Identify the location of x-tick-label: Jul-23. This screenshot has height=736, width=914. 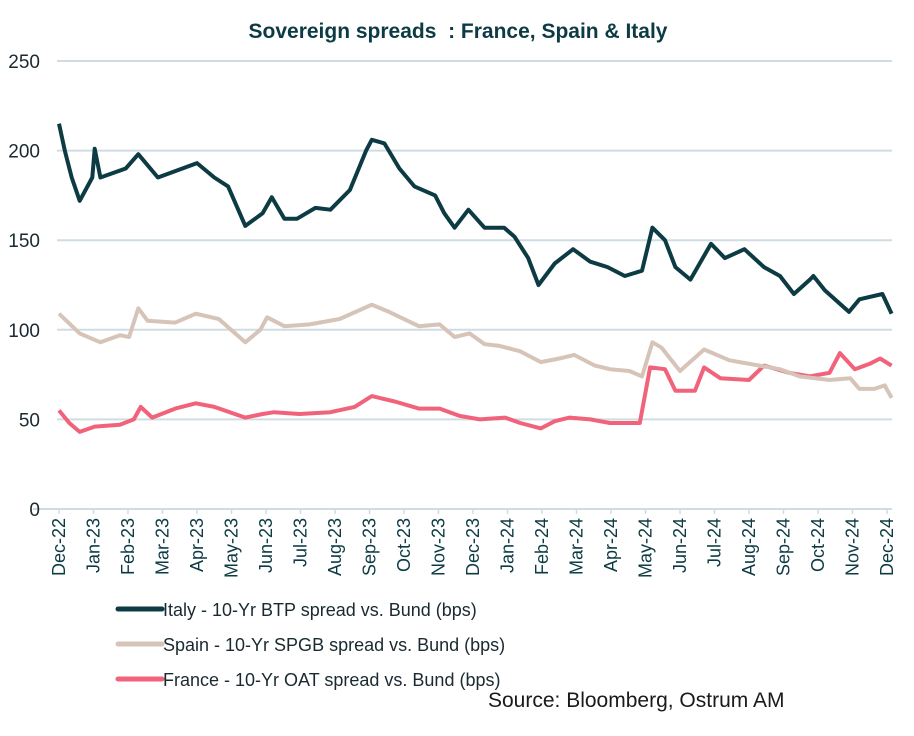
(301, 542).